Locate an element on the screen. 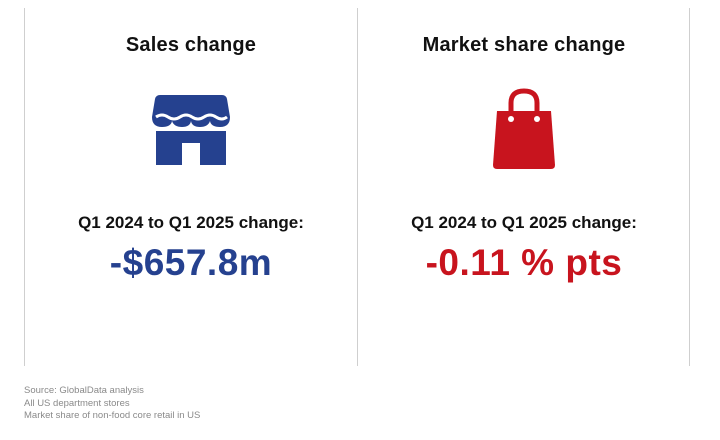 Image resolution: width=720 pixels, height=440 pixels. sales-change-title: Sales change is located at coordinates (191, 45).